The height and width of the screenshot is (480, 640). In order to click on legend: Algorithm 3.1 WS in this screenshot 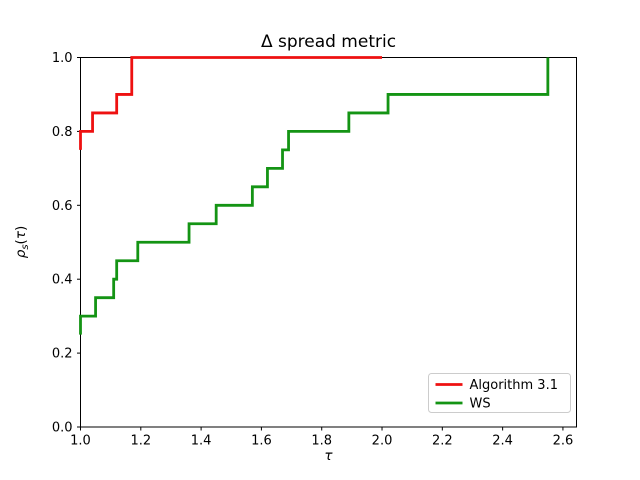, I will do `click(499, 393)`.